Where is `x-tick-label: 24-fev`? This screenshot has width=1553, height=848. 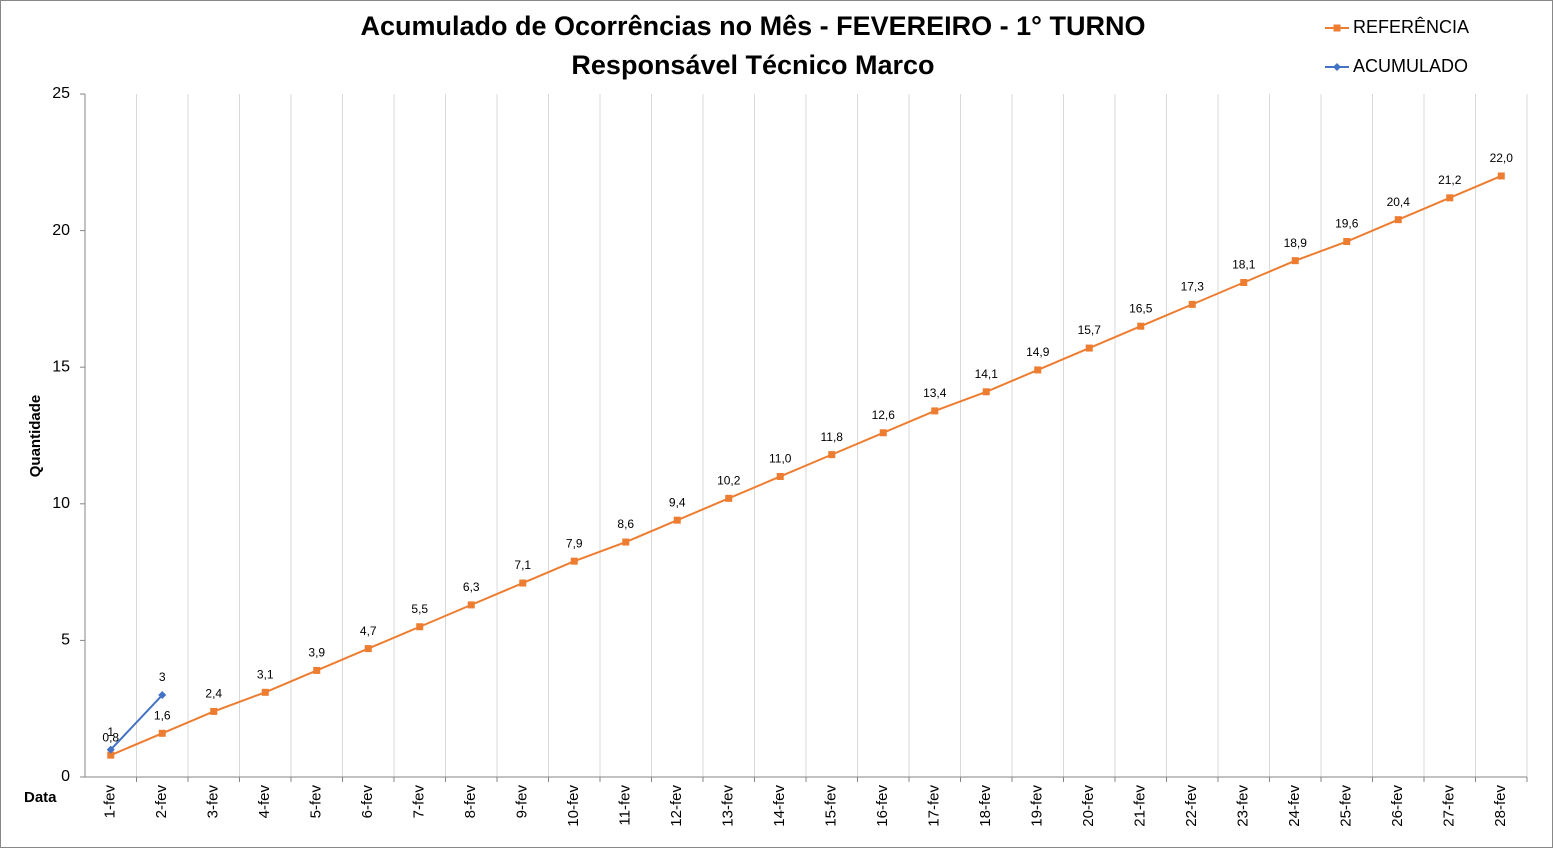
x-tick-label: 24-fev is located at coordinates (1294, 806).